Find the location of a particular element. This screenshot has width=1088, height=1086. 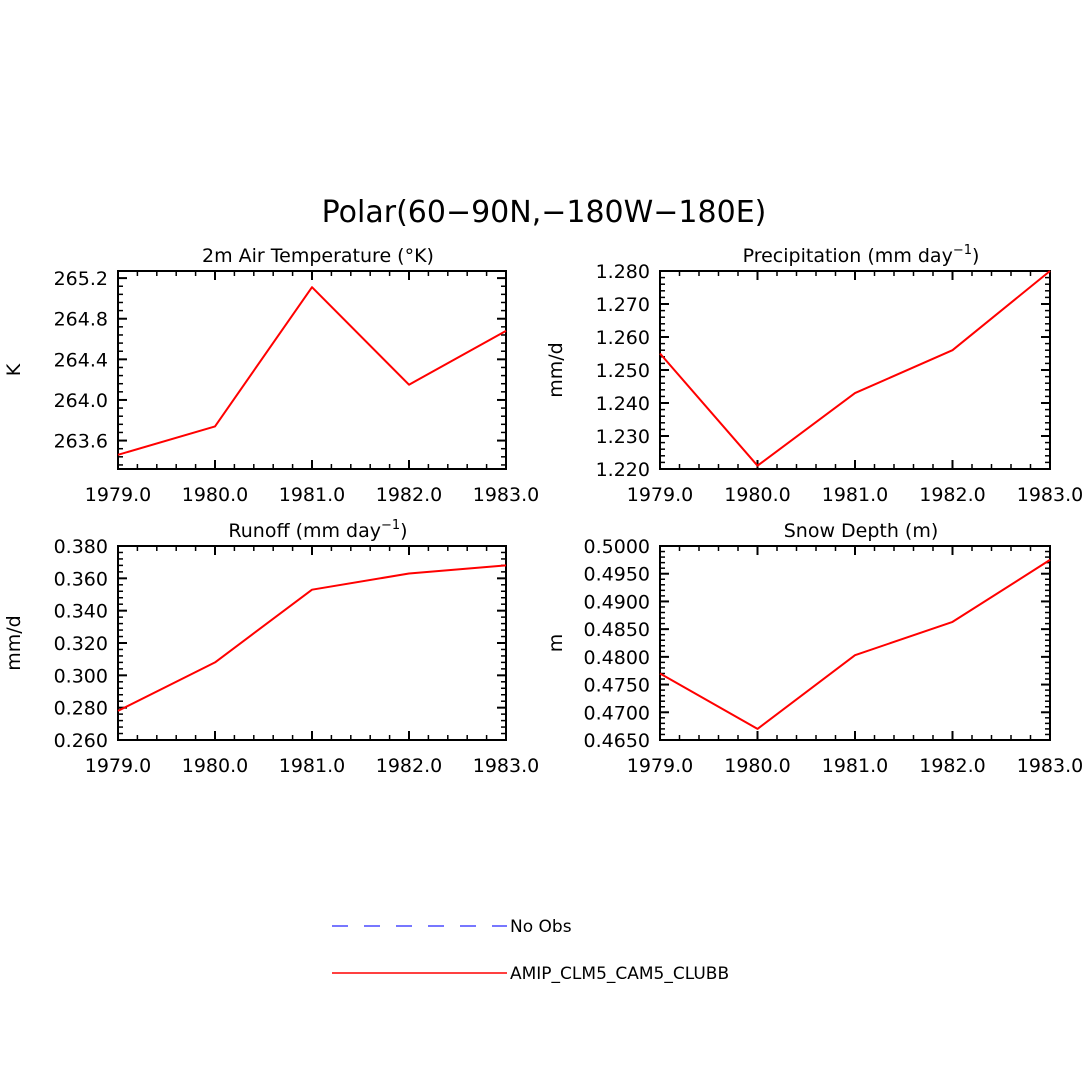

panel-title: 2m Air Temperature (°K) is located at coordinates (318, 256).